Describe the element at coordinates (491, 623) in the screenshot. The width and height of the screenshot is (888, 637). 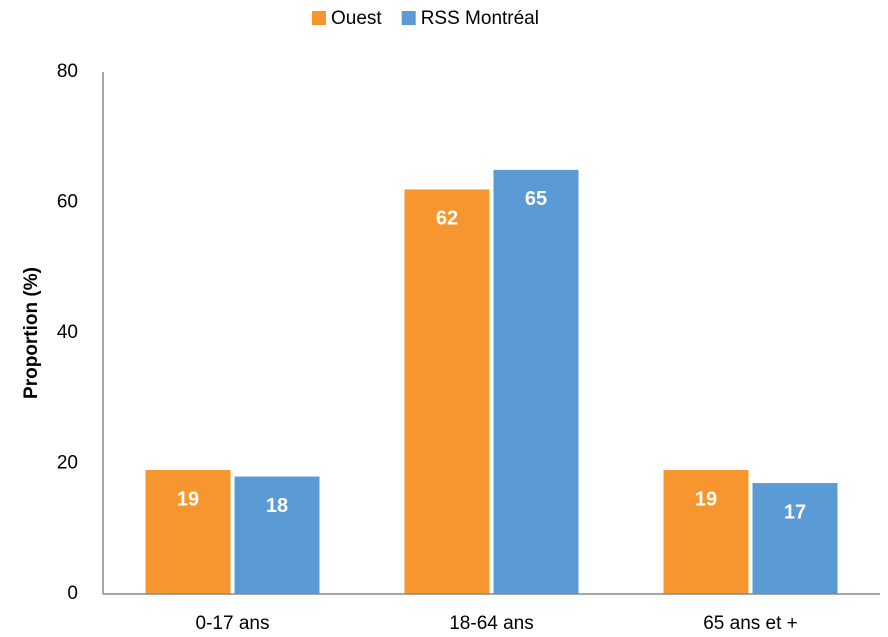
I see `x-tick-label: 18-64 ans` at that location.